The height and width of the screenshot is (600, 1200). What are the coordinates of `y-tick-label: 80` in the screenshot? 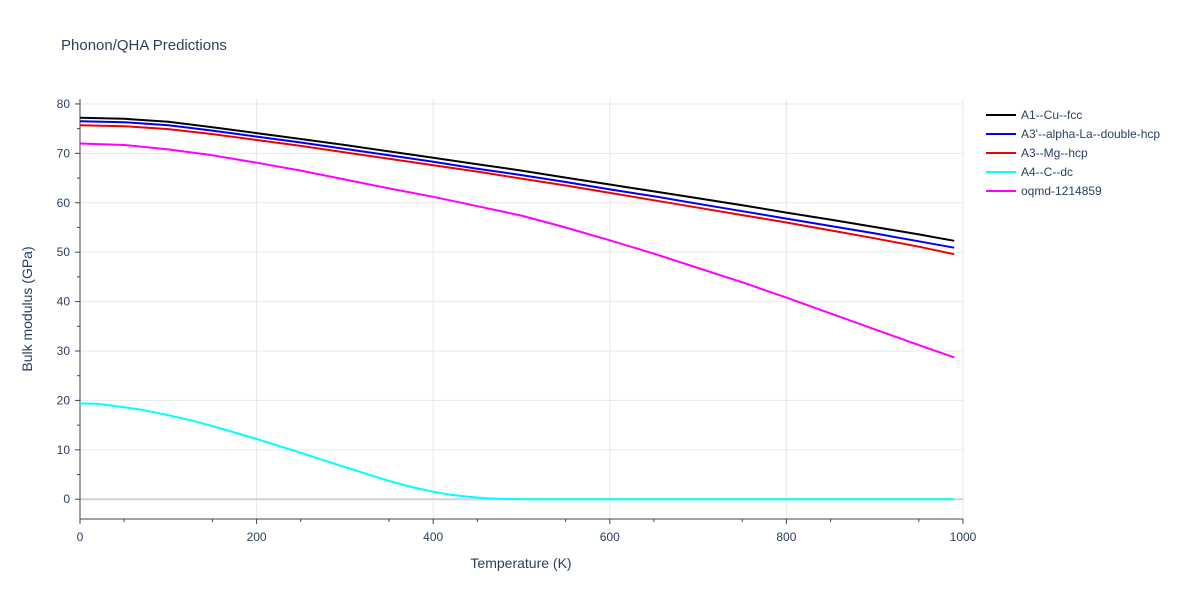 It's located at (64, 104).